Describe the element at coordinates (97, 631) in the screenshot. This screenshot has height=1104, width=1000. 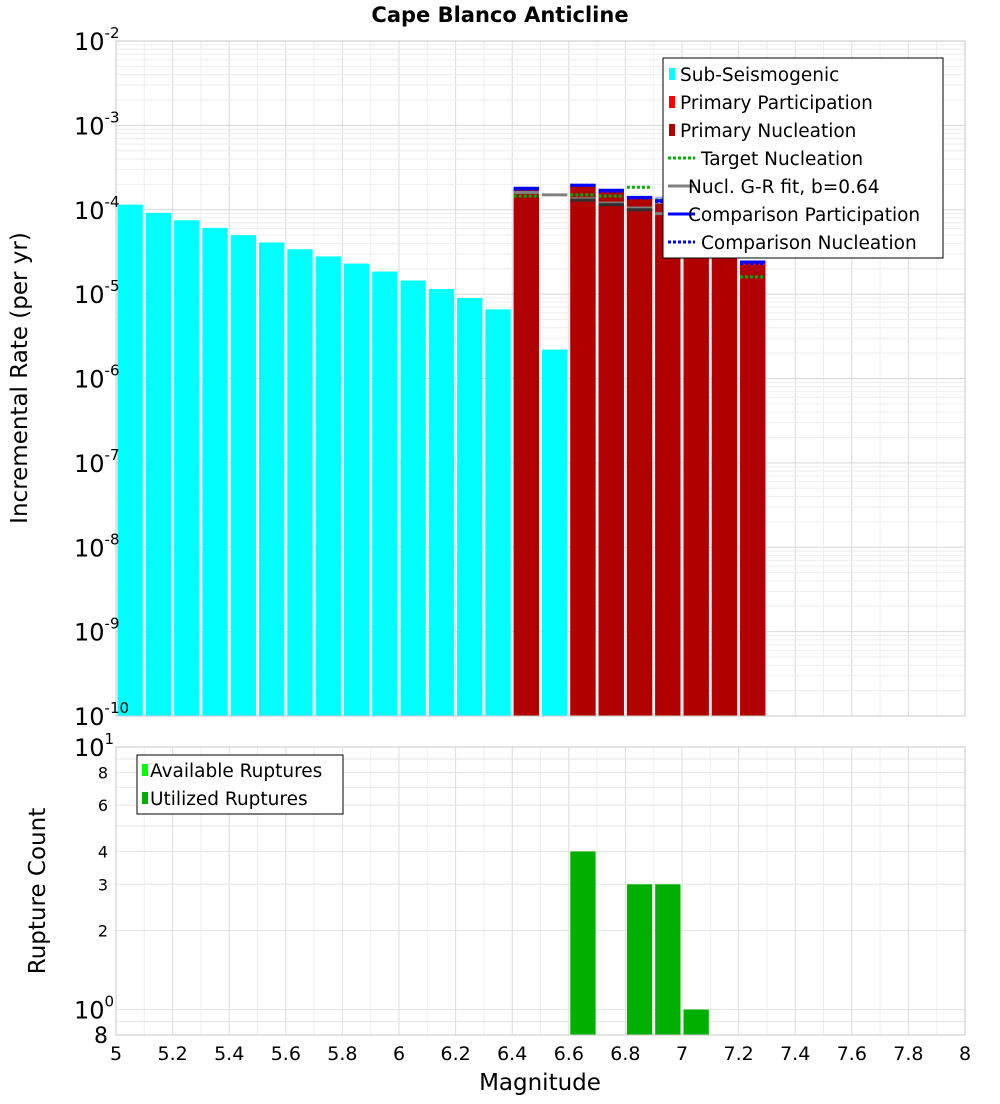
I see `top-y-tick-label: 10⁻⁹` at that location.